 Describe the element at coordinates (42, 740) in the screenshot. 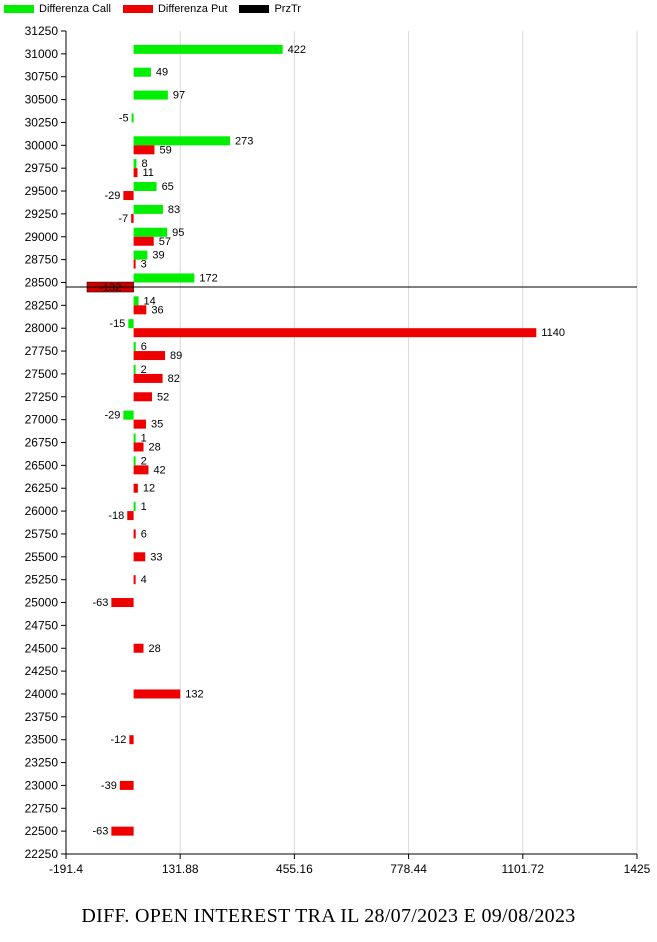

I see `y-tick-label: 23500` at that location.